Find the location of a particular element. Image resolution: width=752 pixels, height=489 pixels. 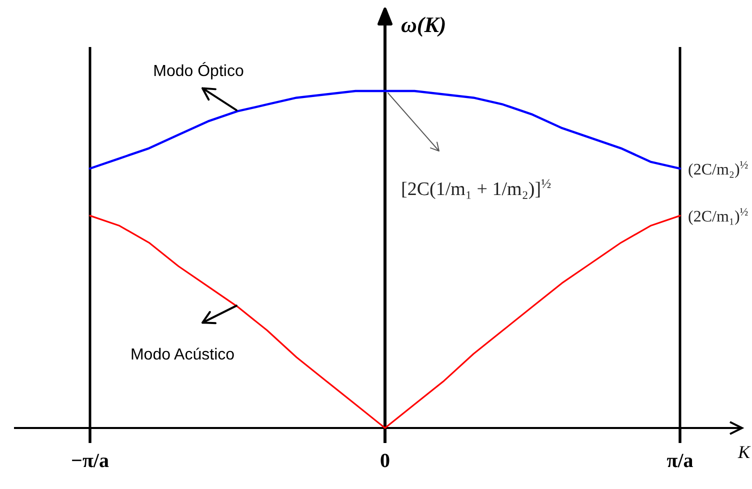

x-tick-label: −π/a is located at coordinates (90, 461).